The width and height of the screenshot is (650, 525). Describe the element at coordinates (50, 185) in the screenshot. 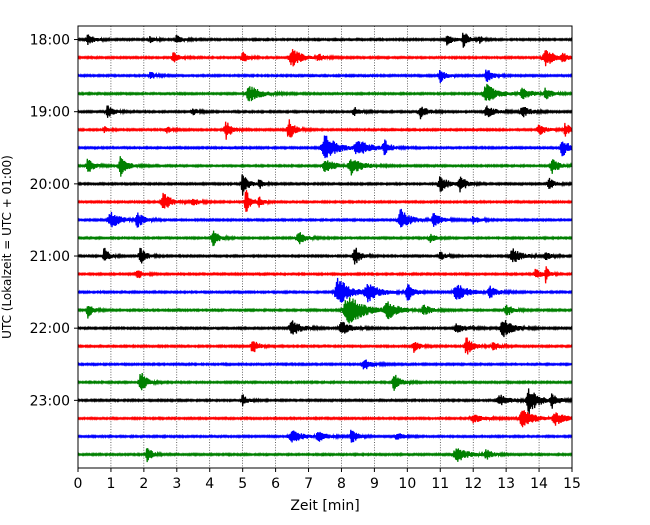

I see `y-tick-label-2: 20:00` at that location.